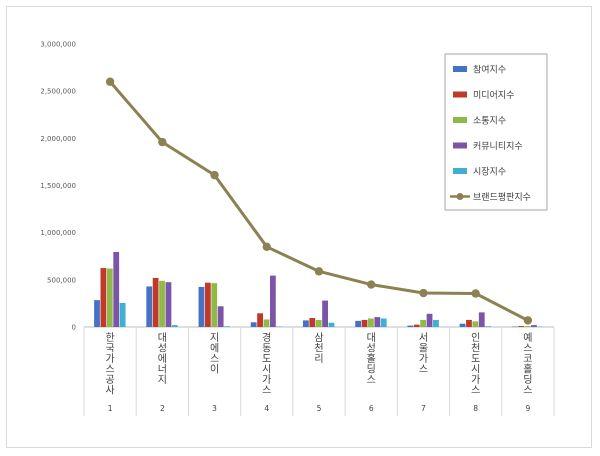 This screenshot has width=600, height=456. Describe the element at coordinates (493, 95) in the screenshot. I see `legend-label-2: 미디어지수` at that location.